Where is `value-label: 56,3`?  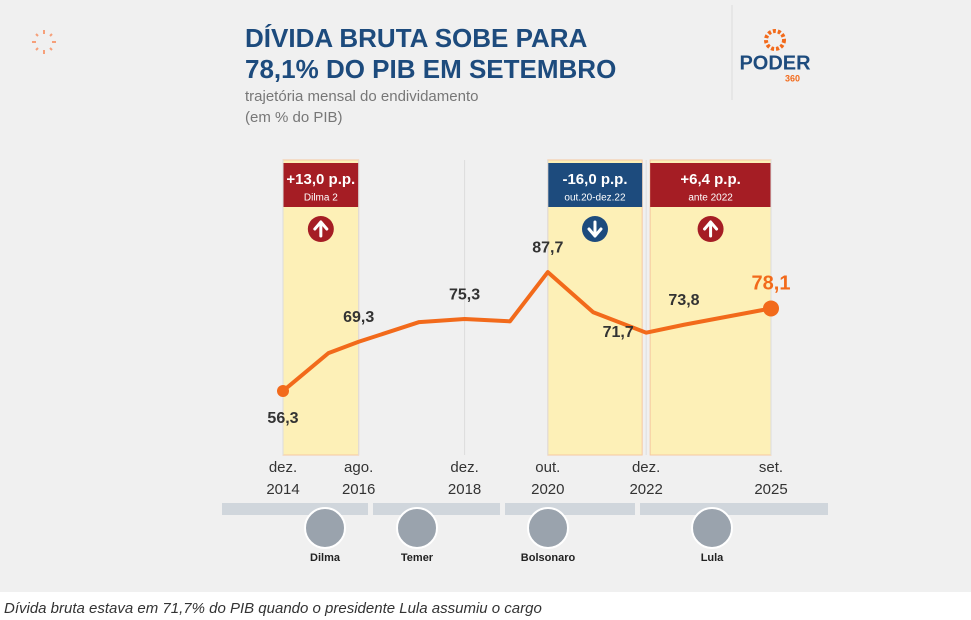 value-label: 56,3 is located at coordinates (282, 418).